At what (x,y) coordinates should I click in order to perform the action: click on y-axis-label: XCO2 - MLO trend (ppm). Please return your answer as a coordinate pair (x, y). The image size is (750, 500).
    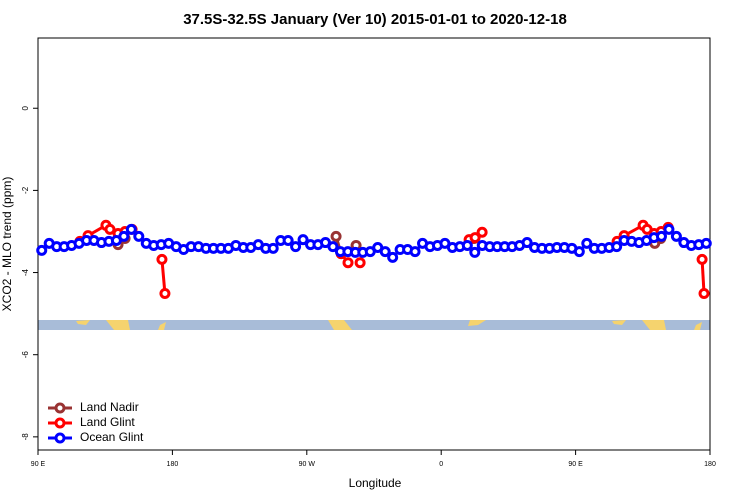
    Looking at the image, I should click on (7, 244).